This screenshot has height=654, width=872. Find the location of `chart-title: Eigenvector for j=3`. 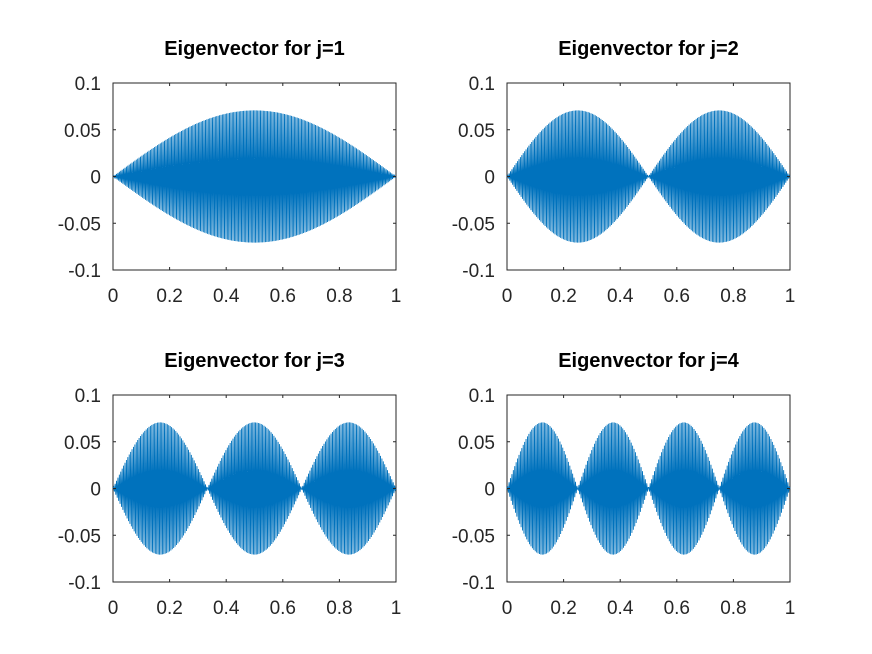

chart-title: Eigenvector for j=3 is located at coordinates (254, 361).